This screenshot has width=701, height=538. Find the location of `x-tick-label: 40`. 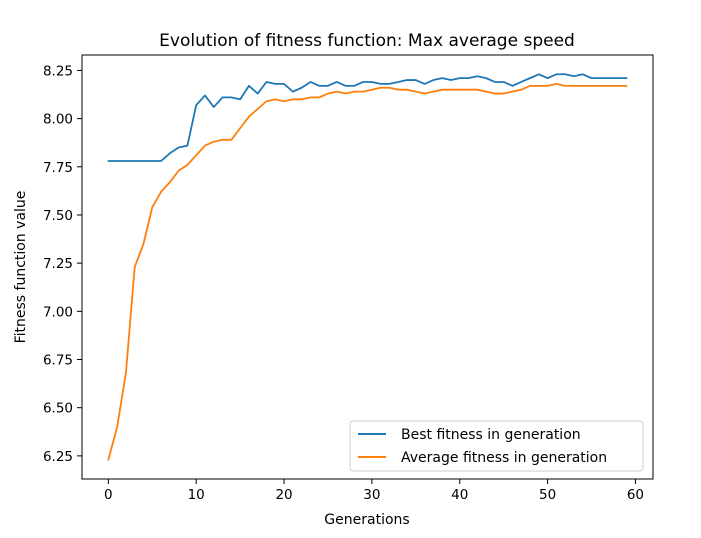

x-tick-label: 40 is located at coordinates (459, 495).